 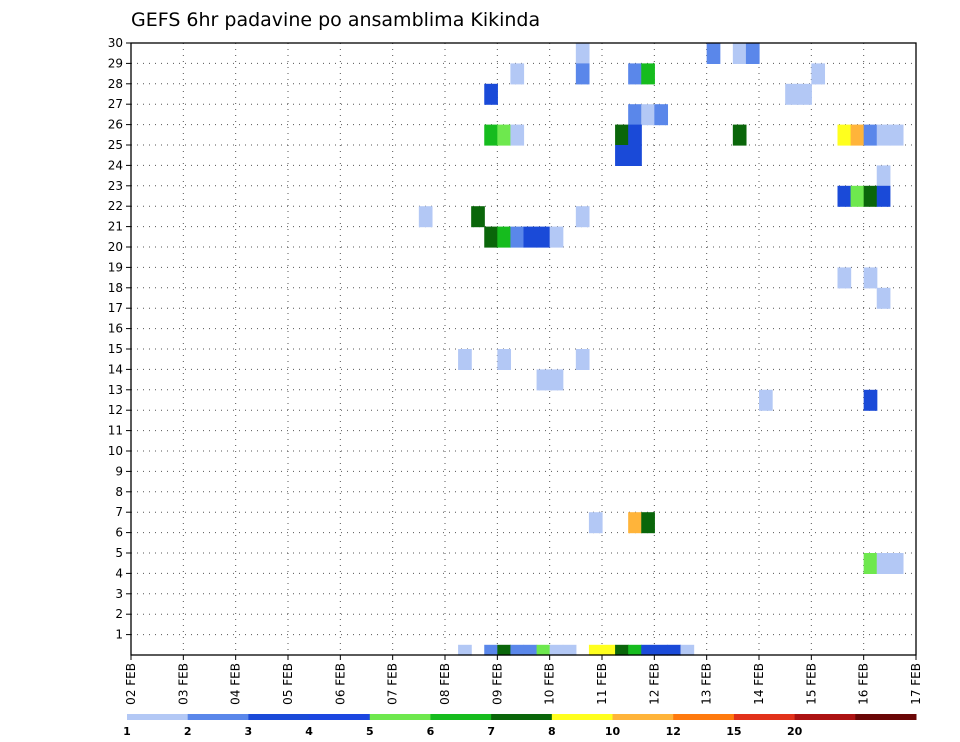 What do you see at coordinates (115, 431) in the screenshot?
I see `y-tick-label: 11` at bounding box center [115, 431].